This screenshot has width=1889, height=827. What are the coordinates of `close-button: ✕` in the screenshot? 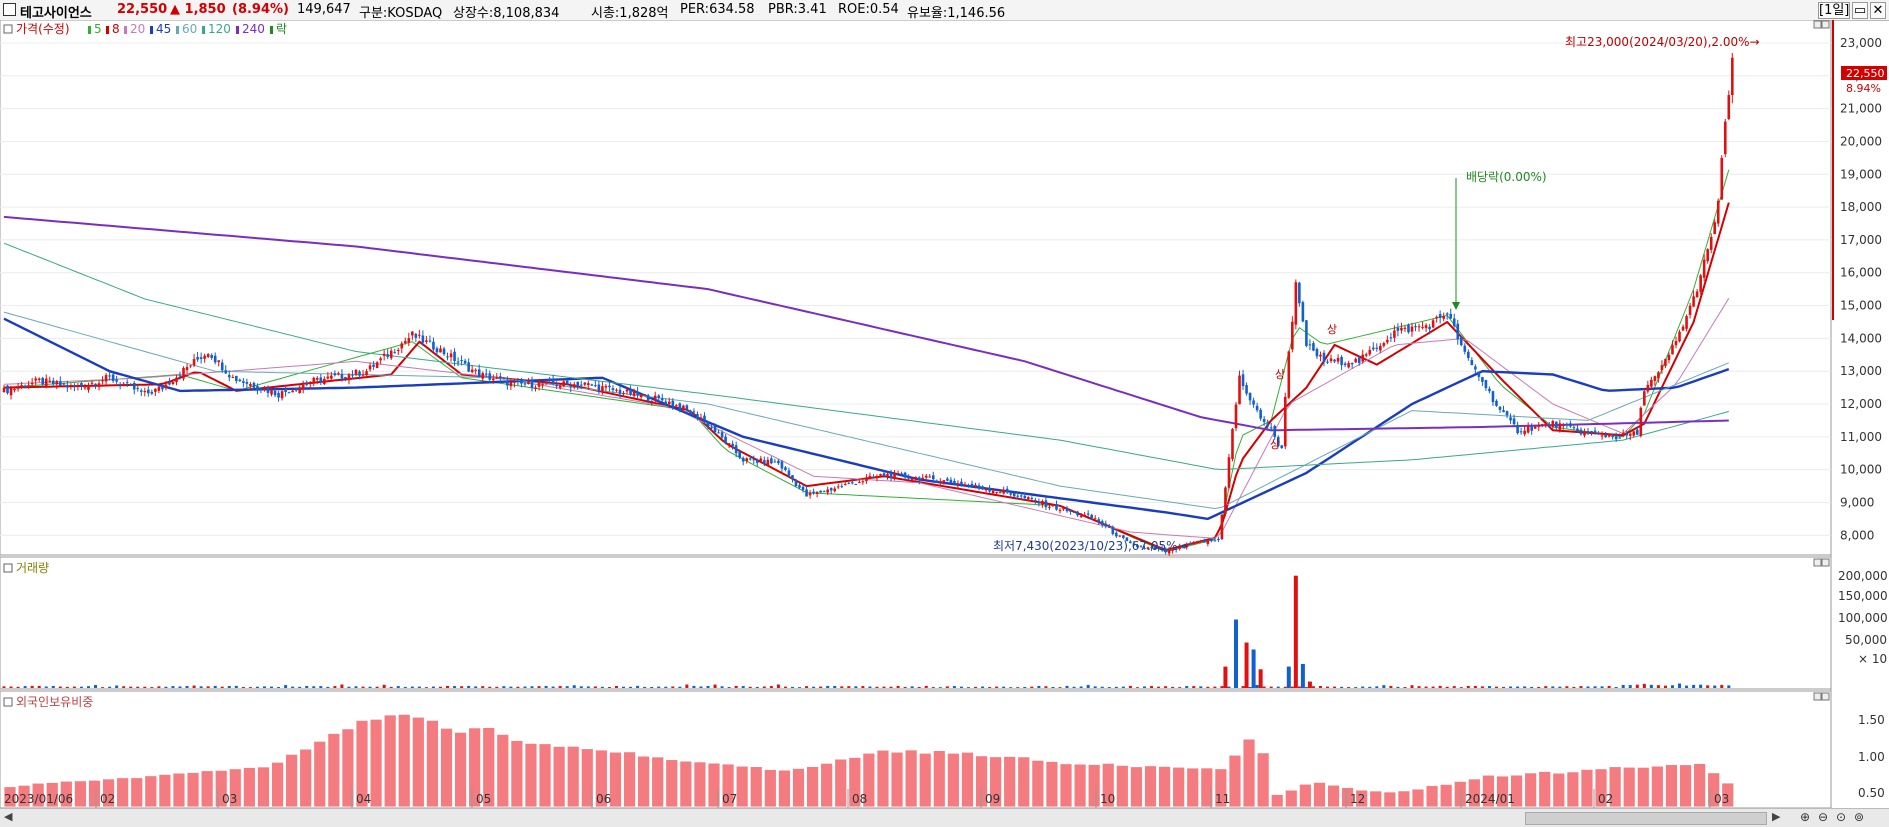 It's located at (1878, 10).